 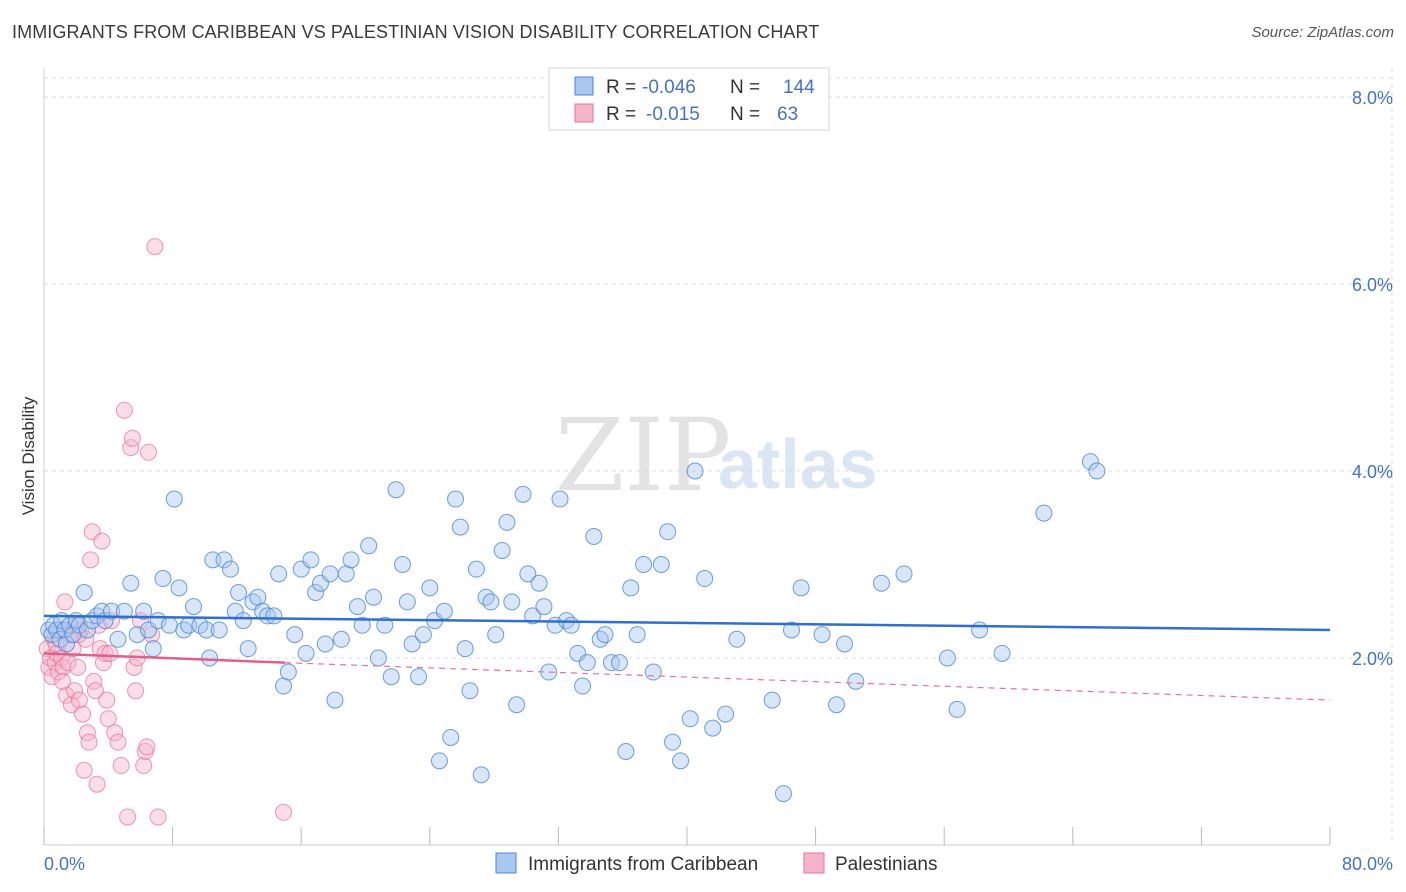 I want to click on legend-r-label-2: R =, so click(x=621, y=114).